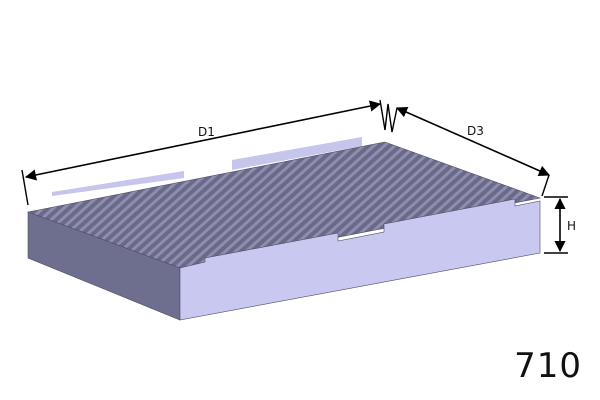 This screenshot has height=400, width=600. Describe the element at coordinates (548, 366) in the screenshot. I see `part-number: 710` at that location.